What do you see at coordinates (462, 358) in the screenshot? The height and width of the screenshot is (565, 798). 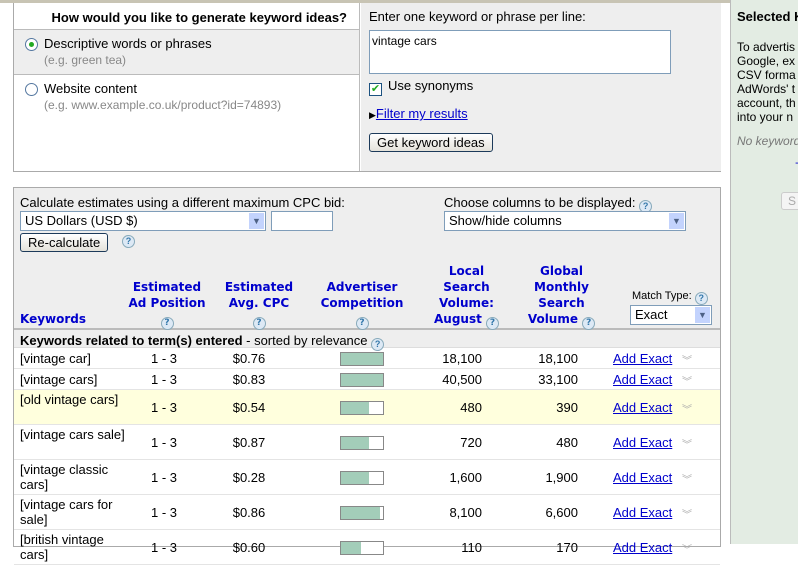 I see `local-volume-cell: 18,100` at bounding box center [462, 358].